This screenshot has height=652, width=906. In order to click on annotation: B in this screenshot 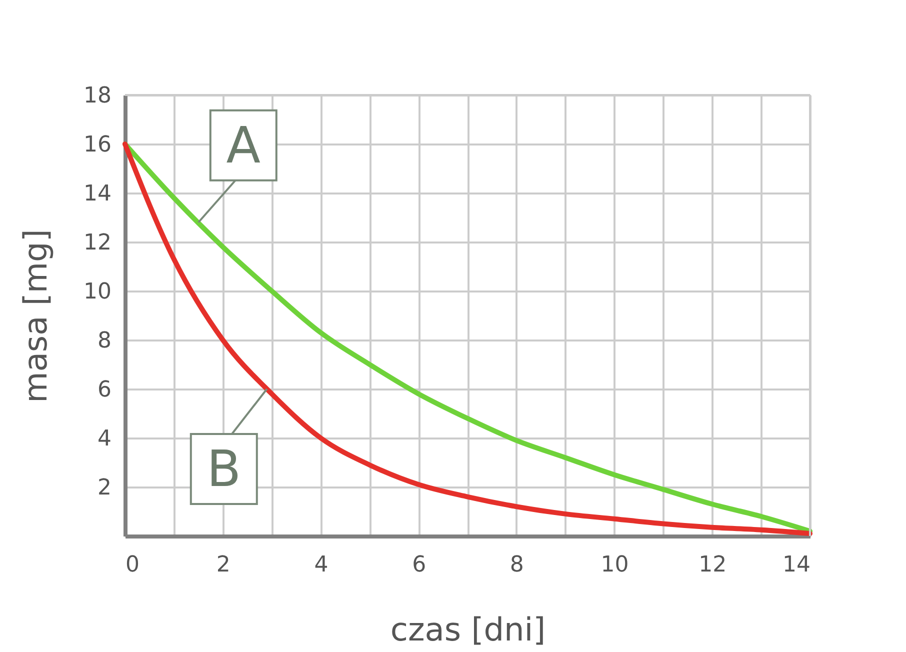, I will do `click(224, 469)`.